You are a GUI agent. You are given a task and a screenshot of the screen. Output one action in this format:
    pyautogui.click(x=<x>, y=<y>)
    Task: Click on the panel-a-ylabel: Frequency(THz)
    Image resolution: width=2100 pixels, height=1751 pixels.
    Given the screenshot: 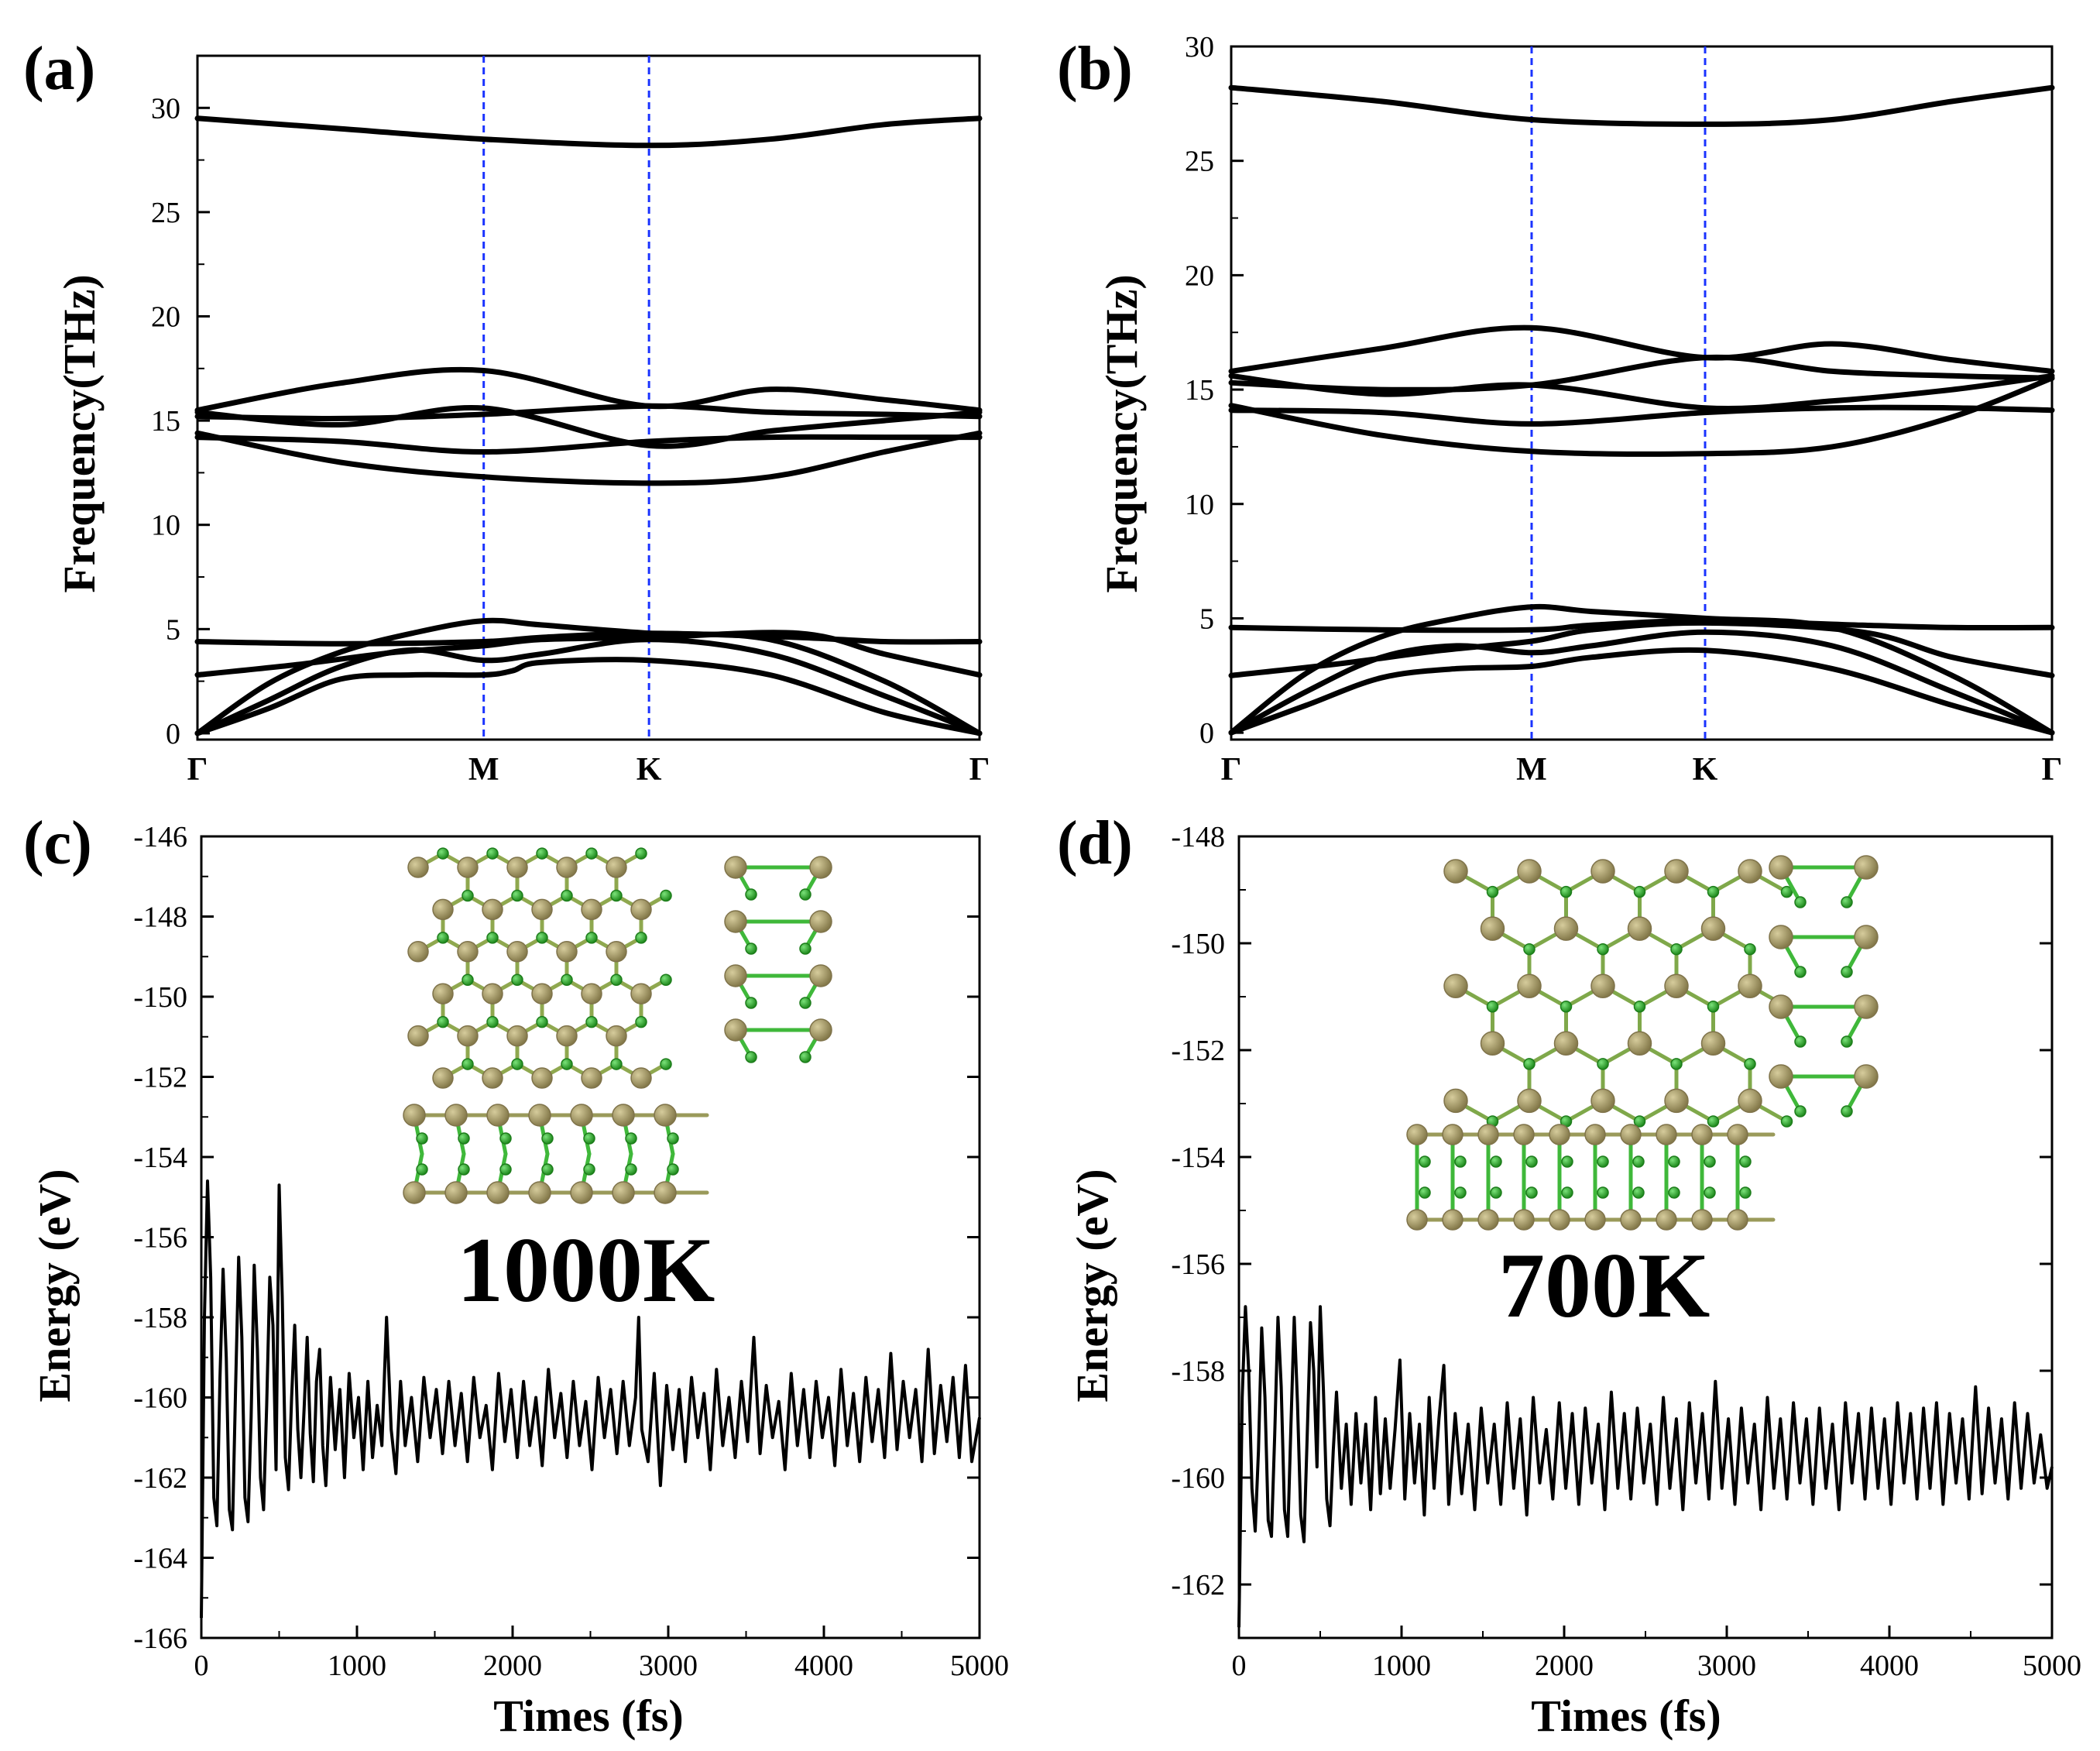 What is the action you would take?
    pyautogui.click(x=79, y=433)
    